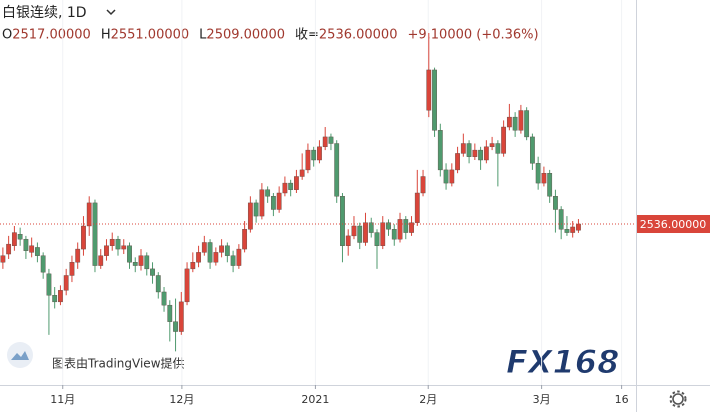  What do you see at coordinates (7, 35) in the screenshot?
I see `legend-label: O` at bounding box center [7, 35].